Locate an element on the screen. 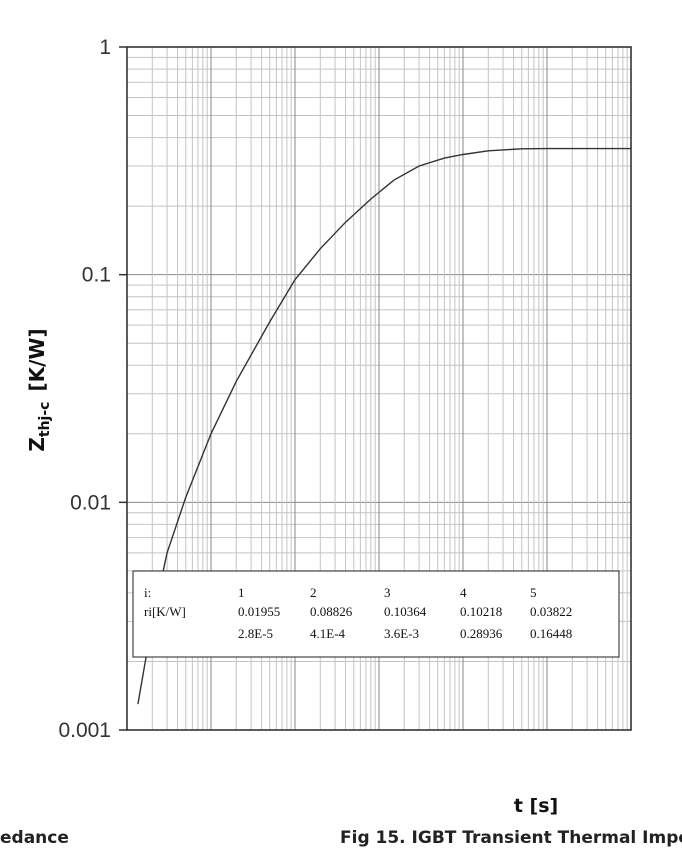 The image size is (682, 861). y-label-subscript: thj-c is located at coordinates (45, 420).